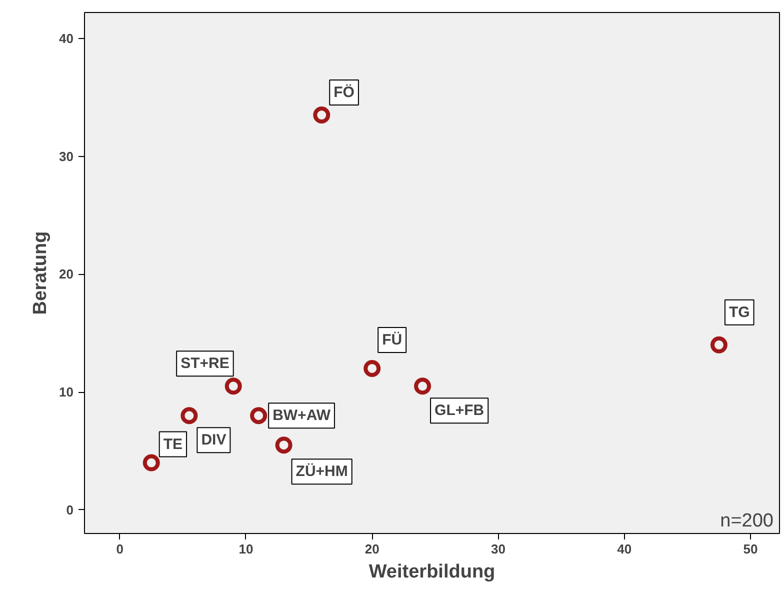  I want to click on annotation: GL+FB, so click(459, 411).